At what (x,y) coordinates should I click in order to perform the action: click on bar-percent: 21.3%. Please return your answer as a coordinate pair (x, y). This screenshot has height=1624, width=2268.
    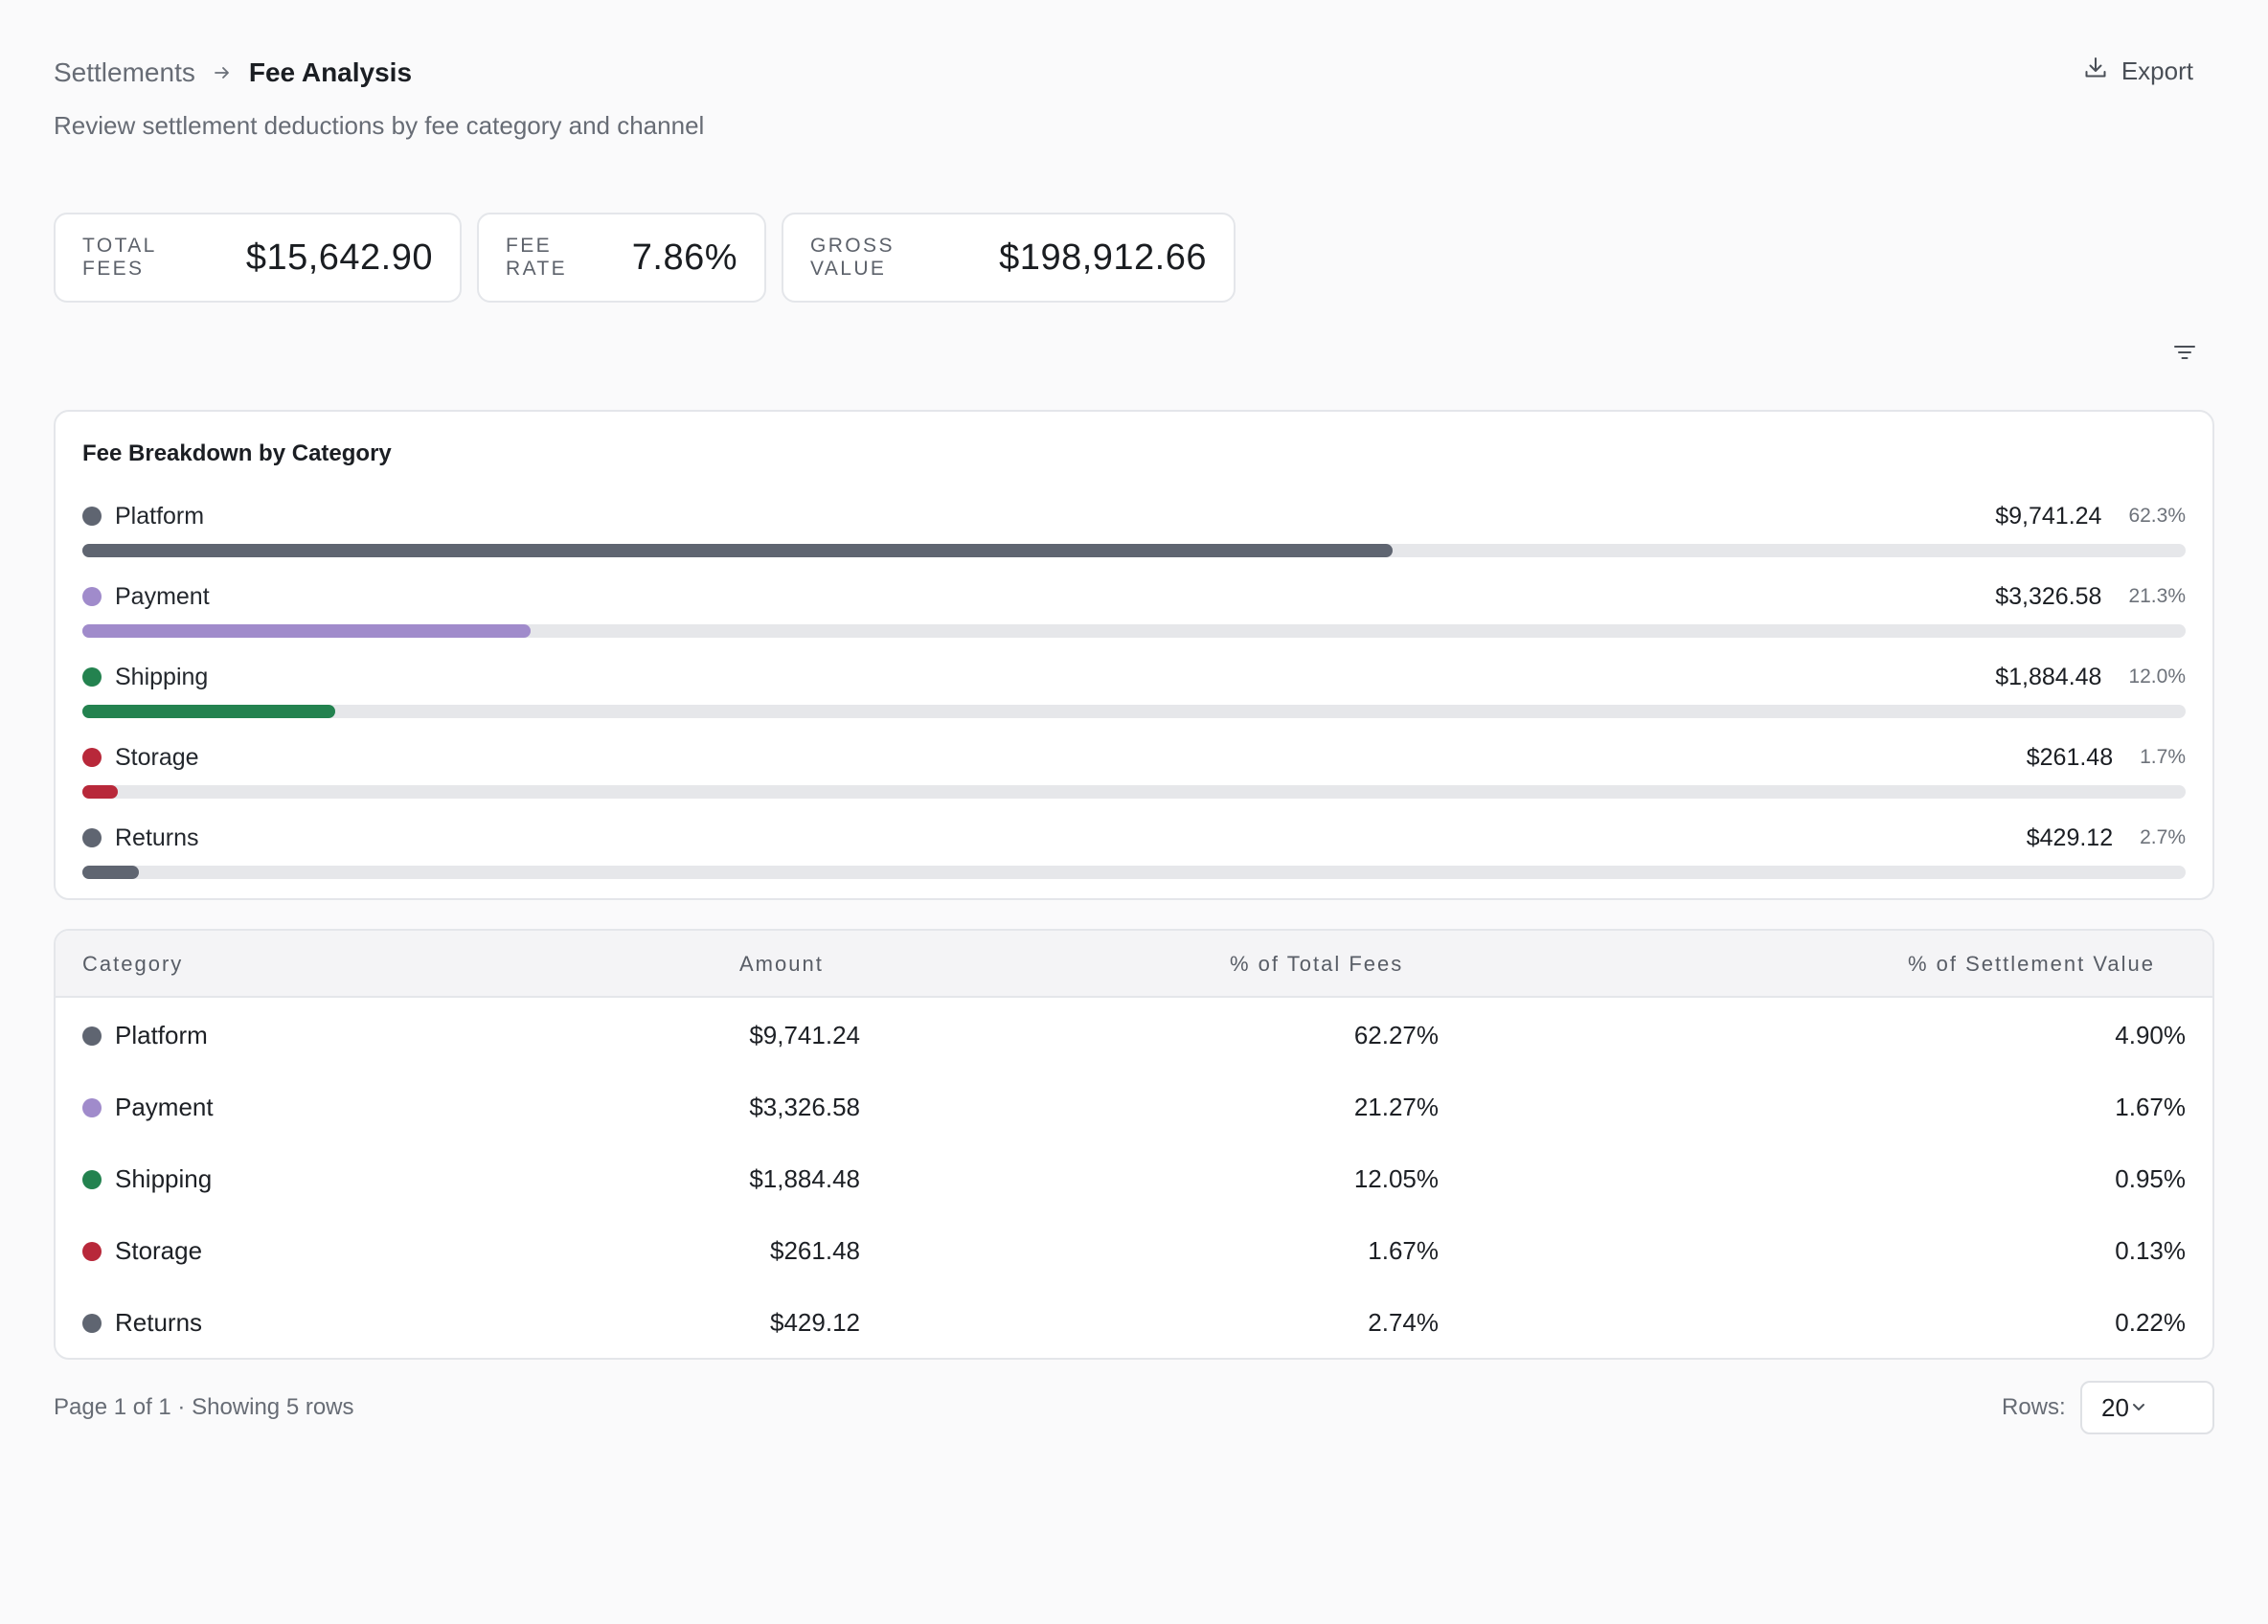
    Looking at the image, I should click on (2157, 596).